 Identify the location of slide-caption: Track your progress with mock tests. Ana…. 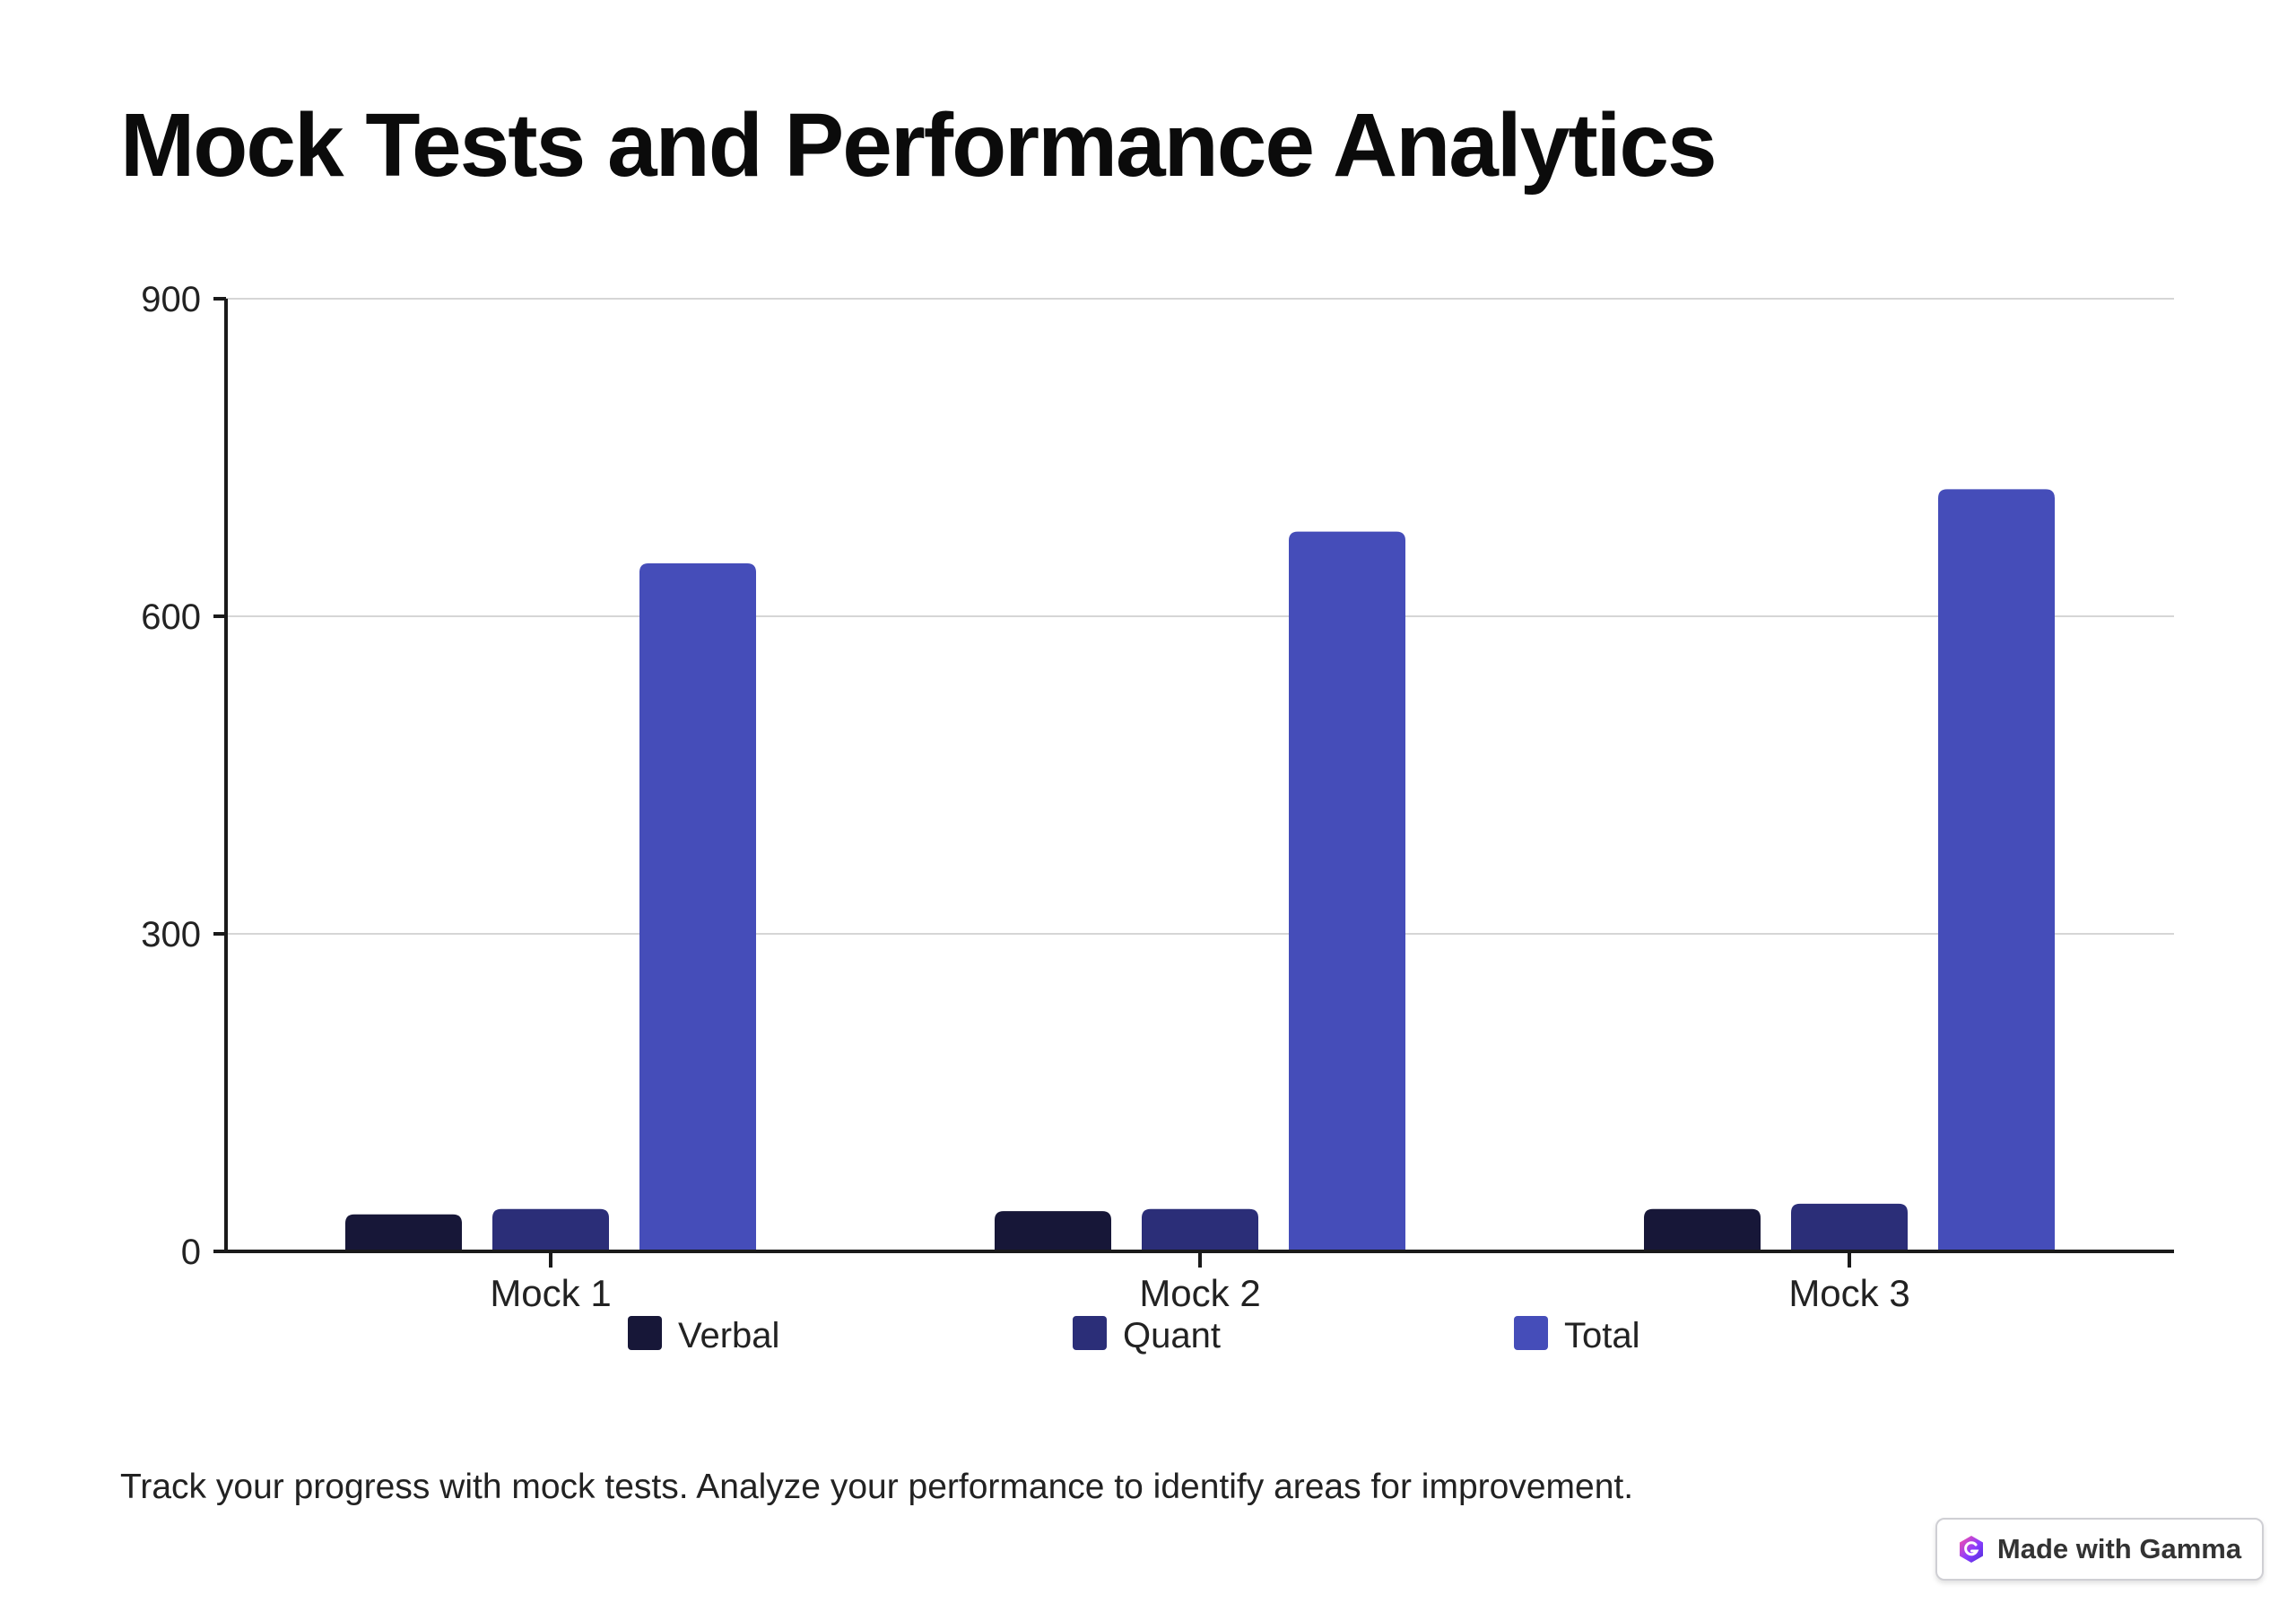
(877, 1487).